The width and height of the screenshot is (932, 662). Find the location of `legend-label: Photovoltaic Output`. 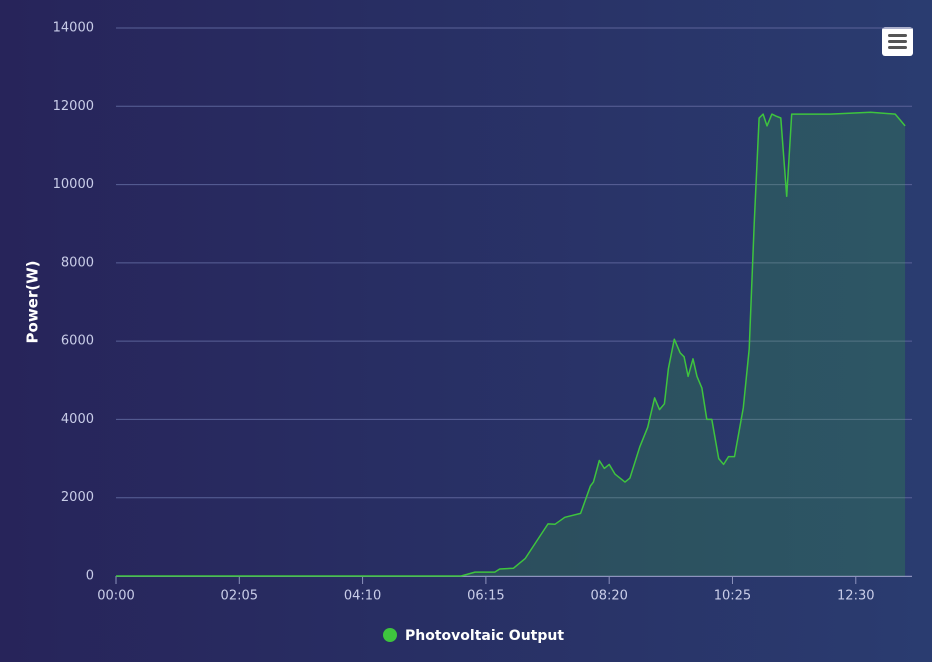

legend-label: Photovoltaic Output is located at coordinates (484, 636).